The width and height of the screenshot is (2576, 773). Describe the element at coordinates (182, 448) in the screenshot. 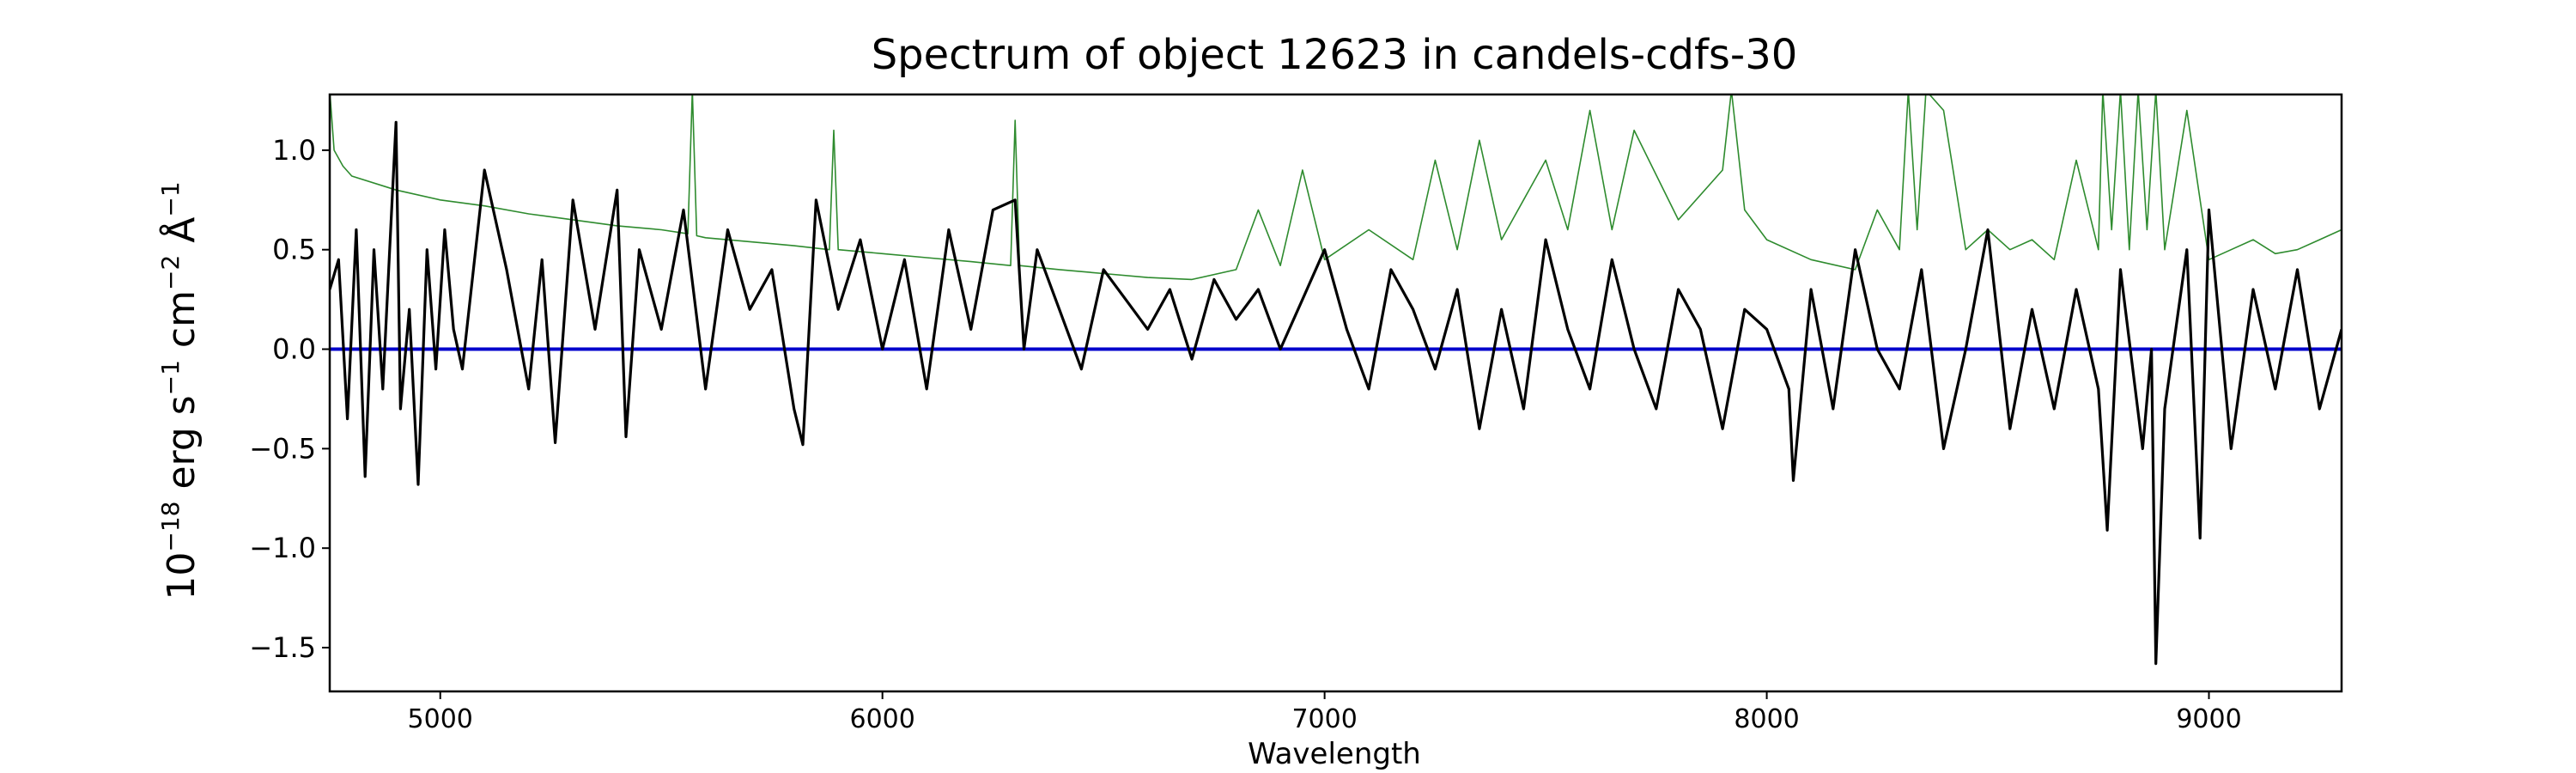

I see `ylabel-unit1: erg s` at that location.